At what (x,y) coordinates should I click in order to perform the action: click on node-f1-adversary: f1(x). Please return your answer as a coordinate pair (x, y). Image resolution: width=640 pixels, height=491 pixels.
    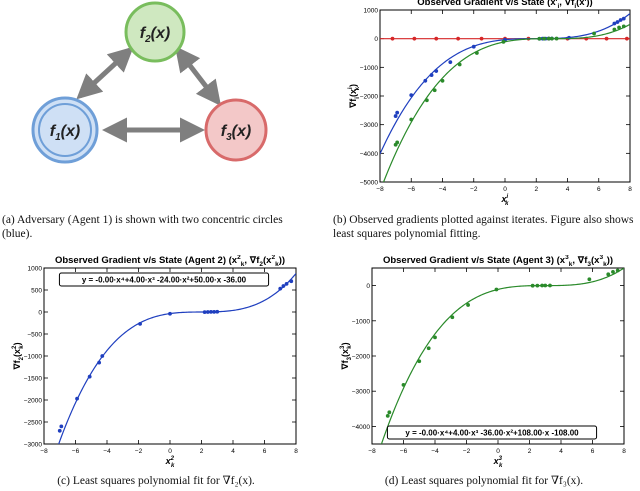
    Looking at the image, I should click on (65, 130).